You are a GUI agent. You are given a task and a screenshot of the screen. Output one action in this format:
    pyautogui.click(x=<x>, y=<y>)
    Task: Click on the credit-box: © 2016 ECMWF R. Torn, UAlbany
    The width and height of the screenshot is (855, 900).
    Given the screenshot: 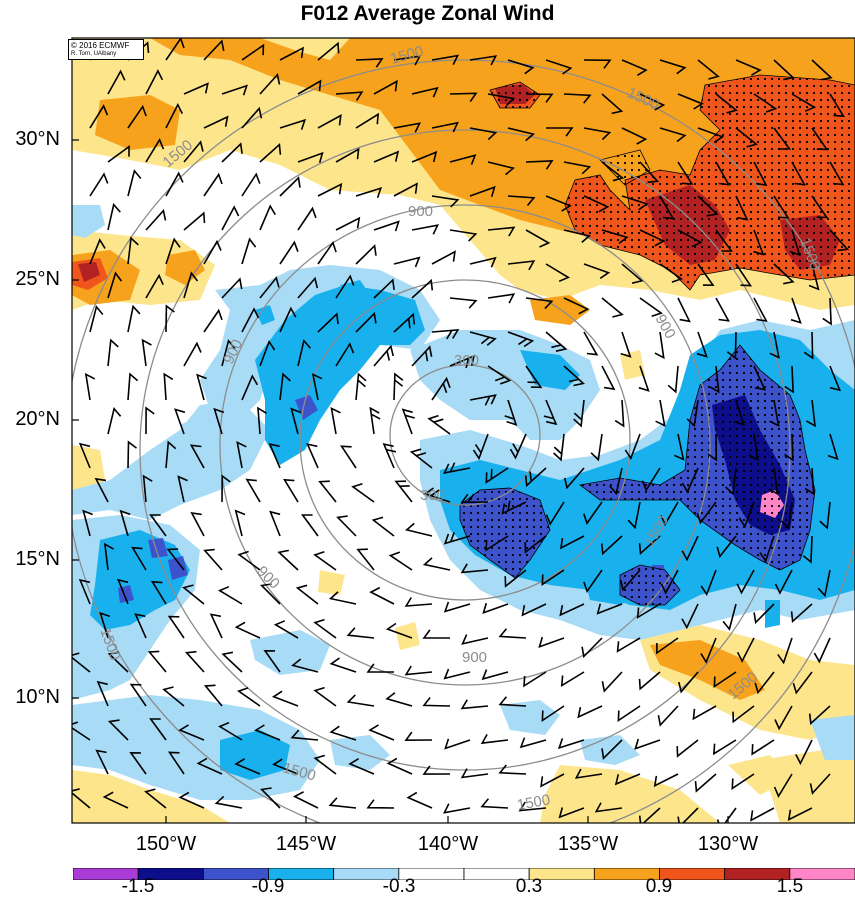 What is the action you would take?
    pyautogui.click(x=106, y=49)
    